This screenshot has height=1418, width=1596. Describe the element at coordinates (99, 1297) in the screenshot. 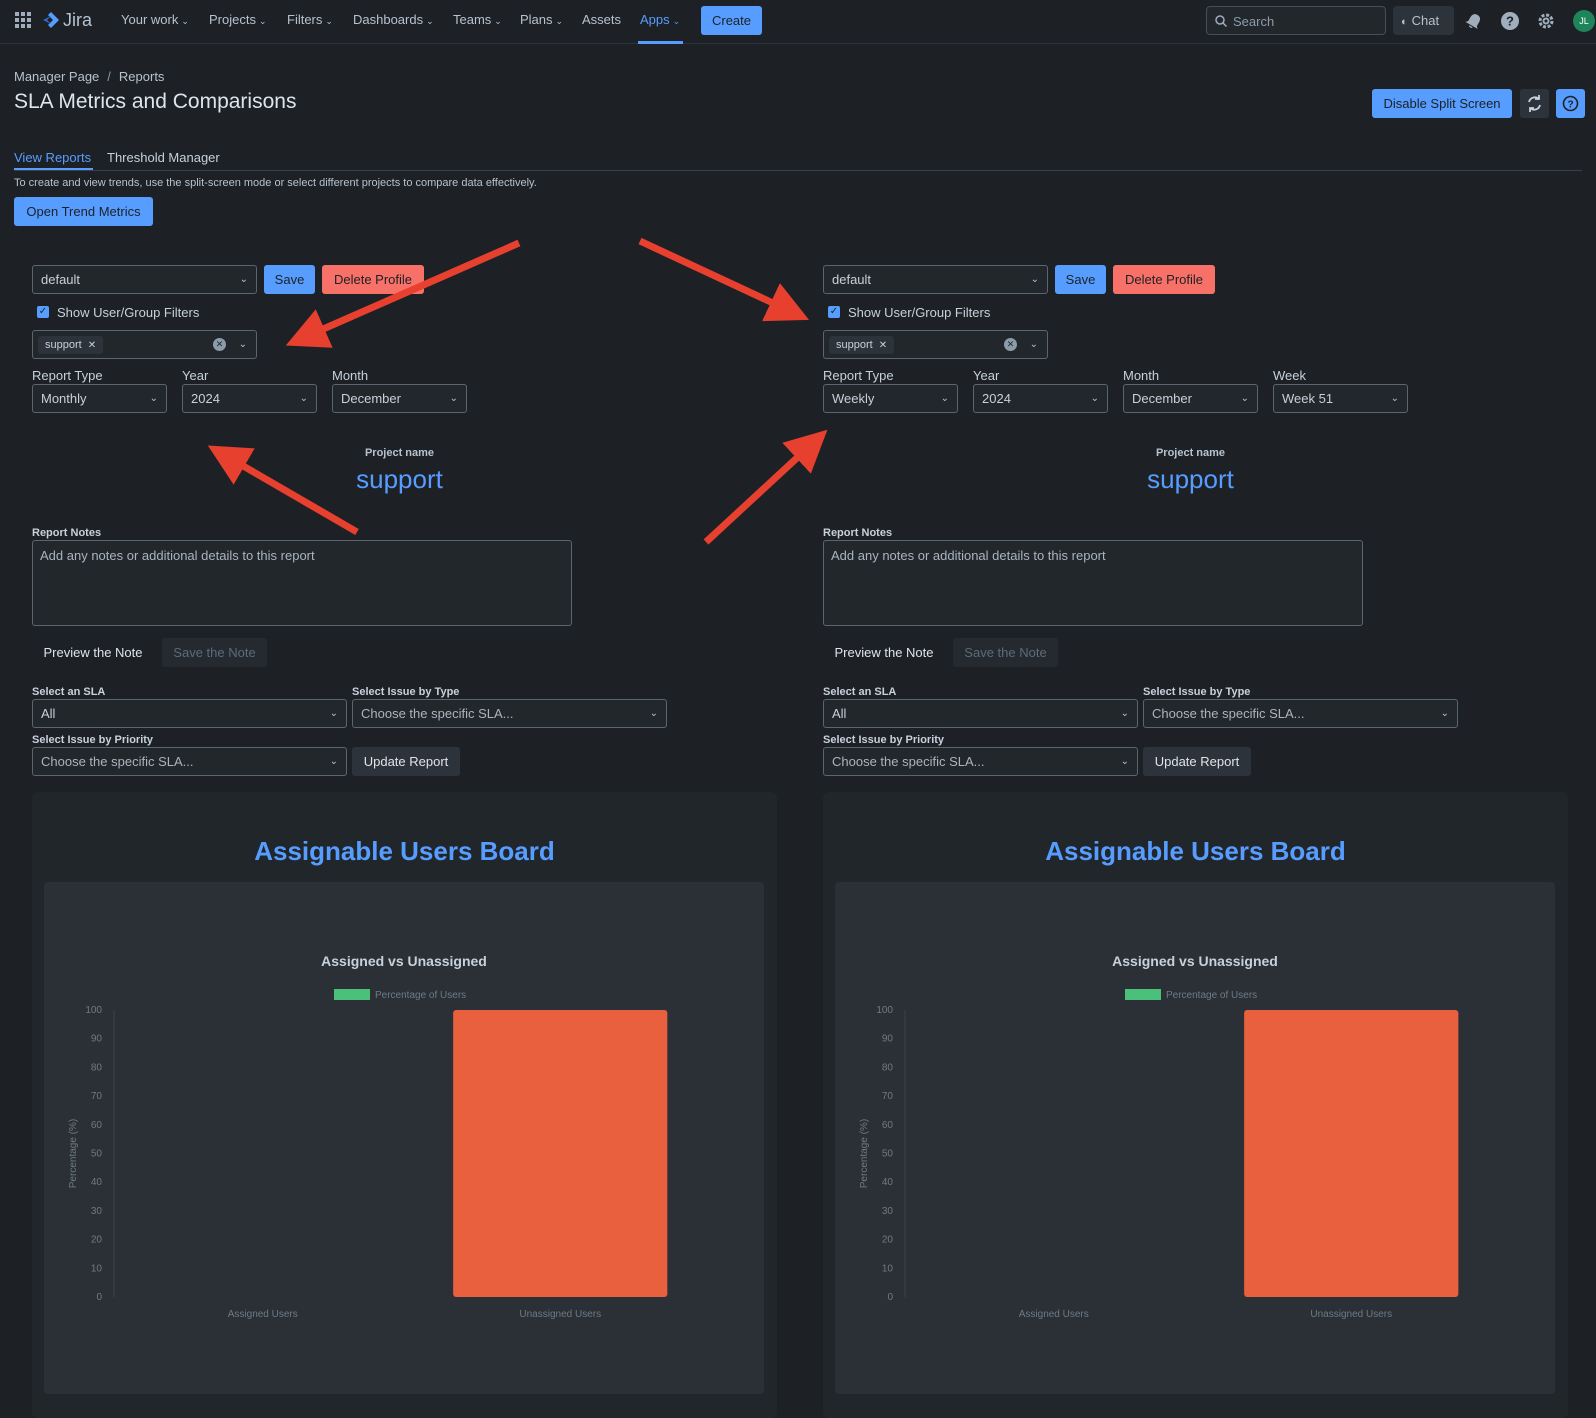

I see `y-tick-label: 0` at that location.